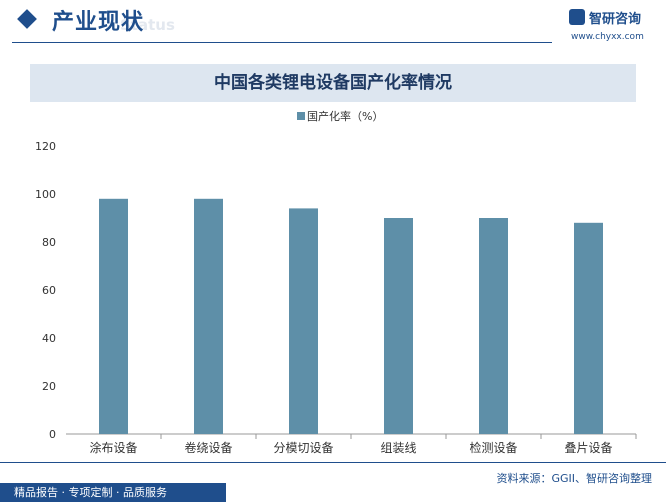 The height and width of the screenshot is (502, 666). I want to click on y-tick-label: 80, so click(49, 242).